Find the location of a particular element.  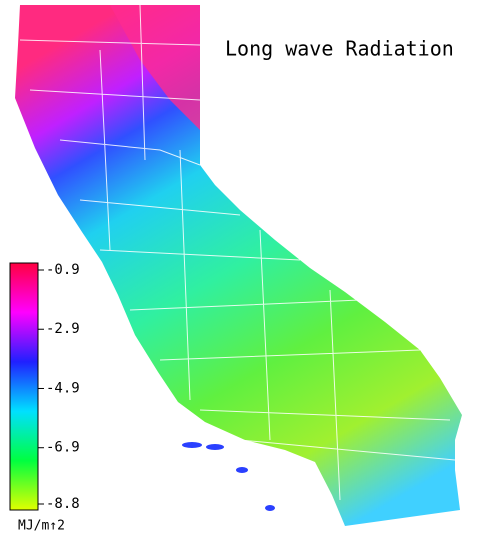

islands is located at coordinates (228, 476).